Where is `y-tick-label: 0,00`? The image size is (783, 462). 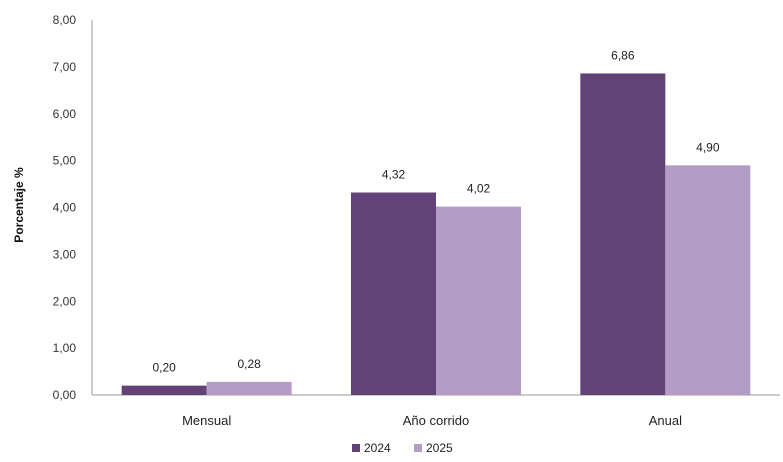 y-tick-label: 0,00 is located at coordinates (65, 395).